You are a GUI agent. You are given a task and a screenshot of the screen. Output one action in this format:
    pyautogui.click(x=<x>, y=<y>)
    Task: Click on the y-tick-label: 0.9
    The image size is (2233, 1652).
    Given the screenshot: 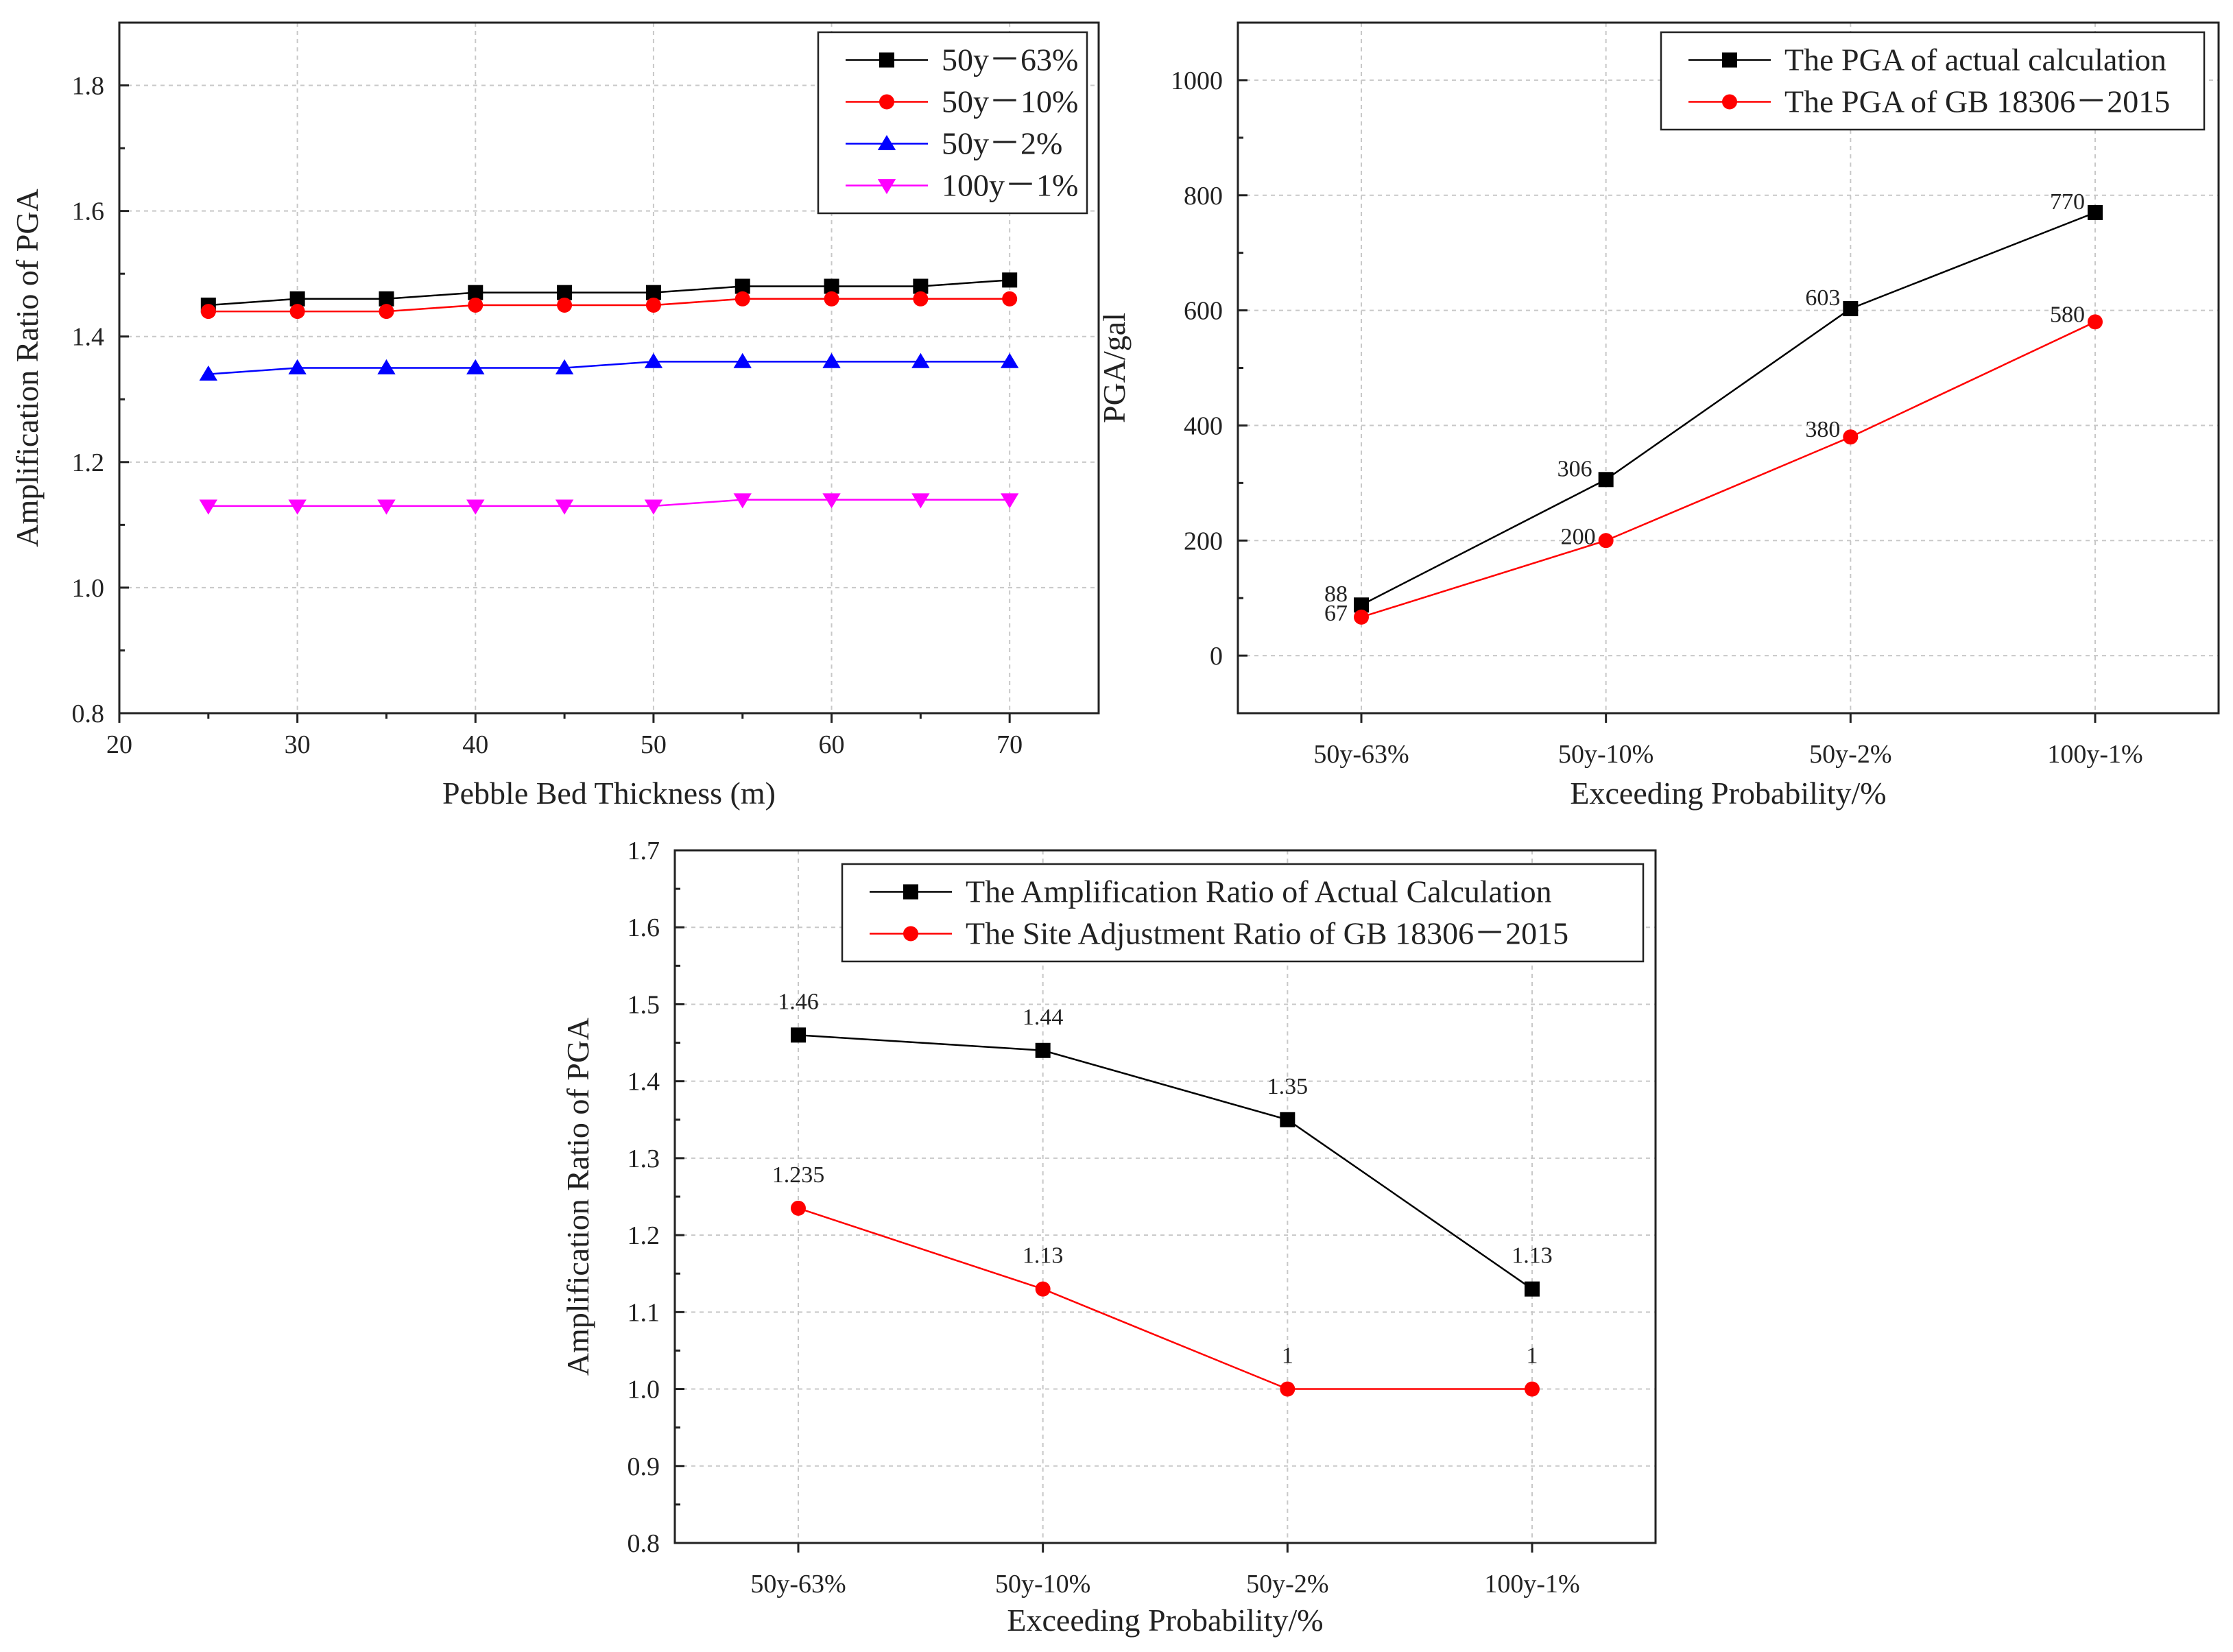 What is the action you would take?
    pyautogui.click(x=644, y=1466)
    